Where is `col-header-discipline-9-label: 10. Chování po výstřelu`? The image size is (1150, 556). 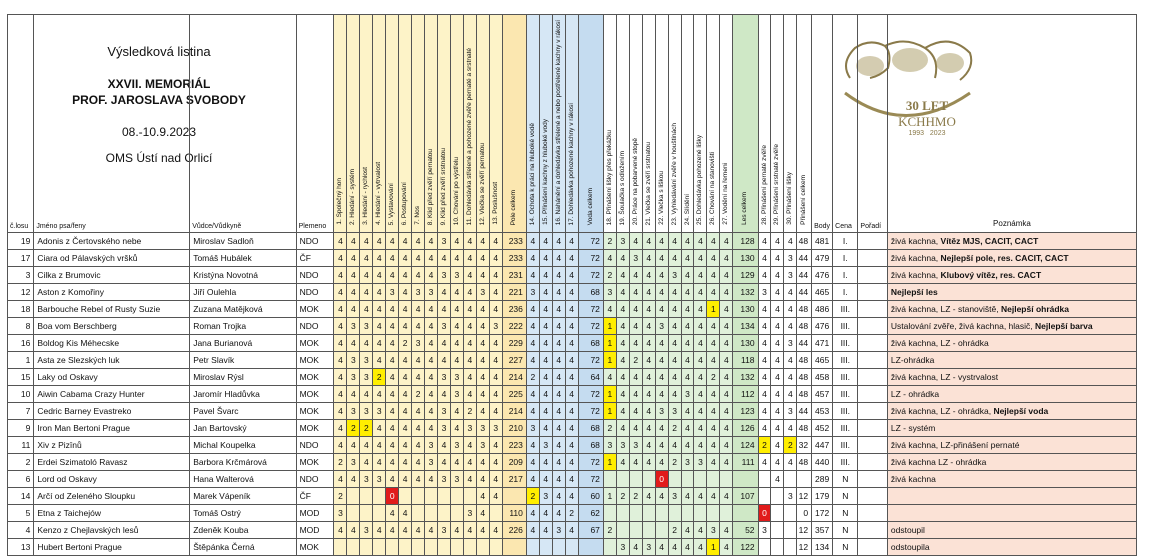
col-header-discipline-9-label: 10. Chování po výstřelu is located at coordinates (456, 190).